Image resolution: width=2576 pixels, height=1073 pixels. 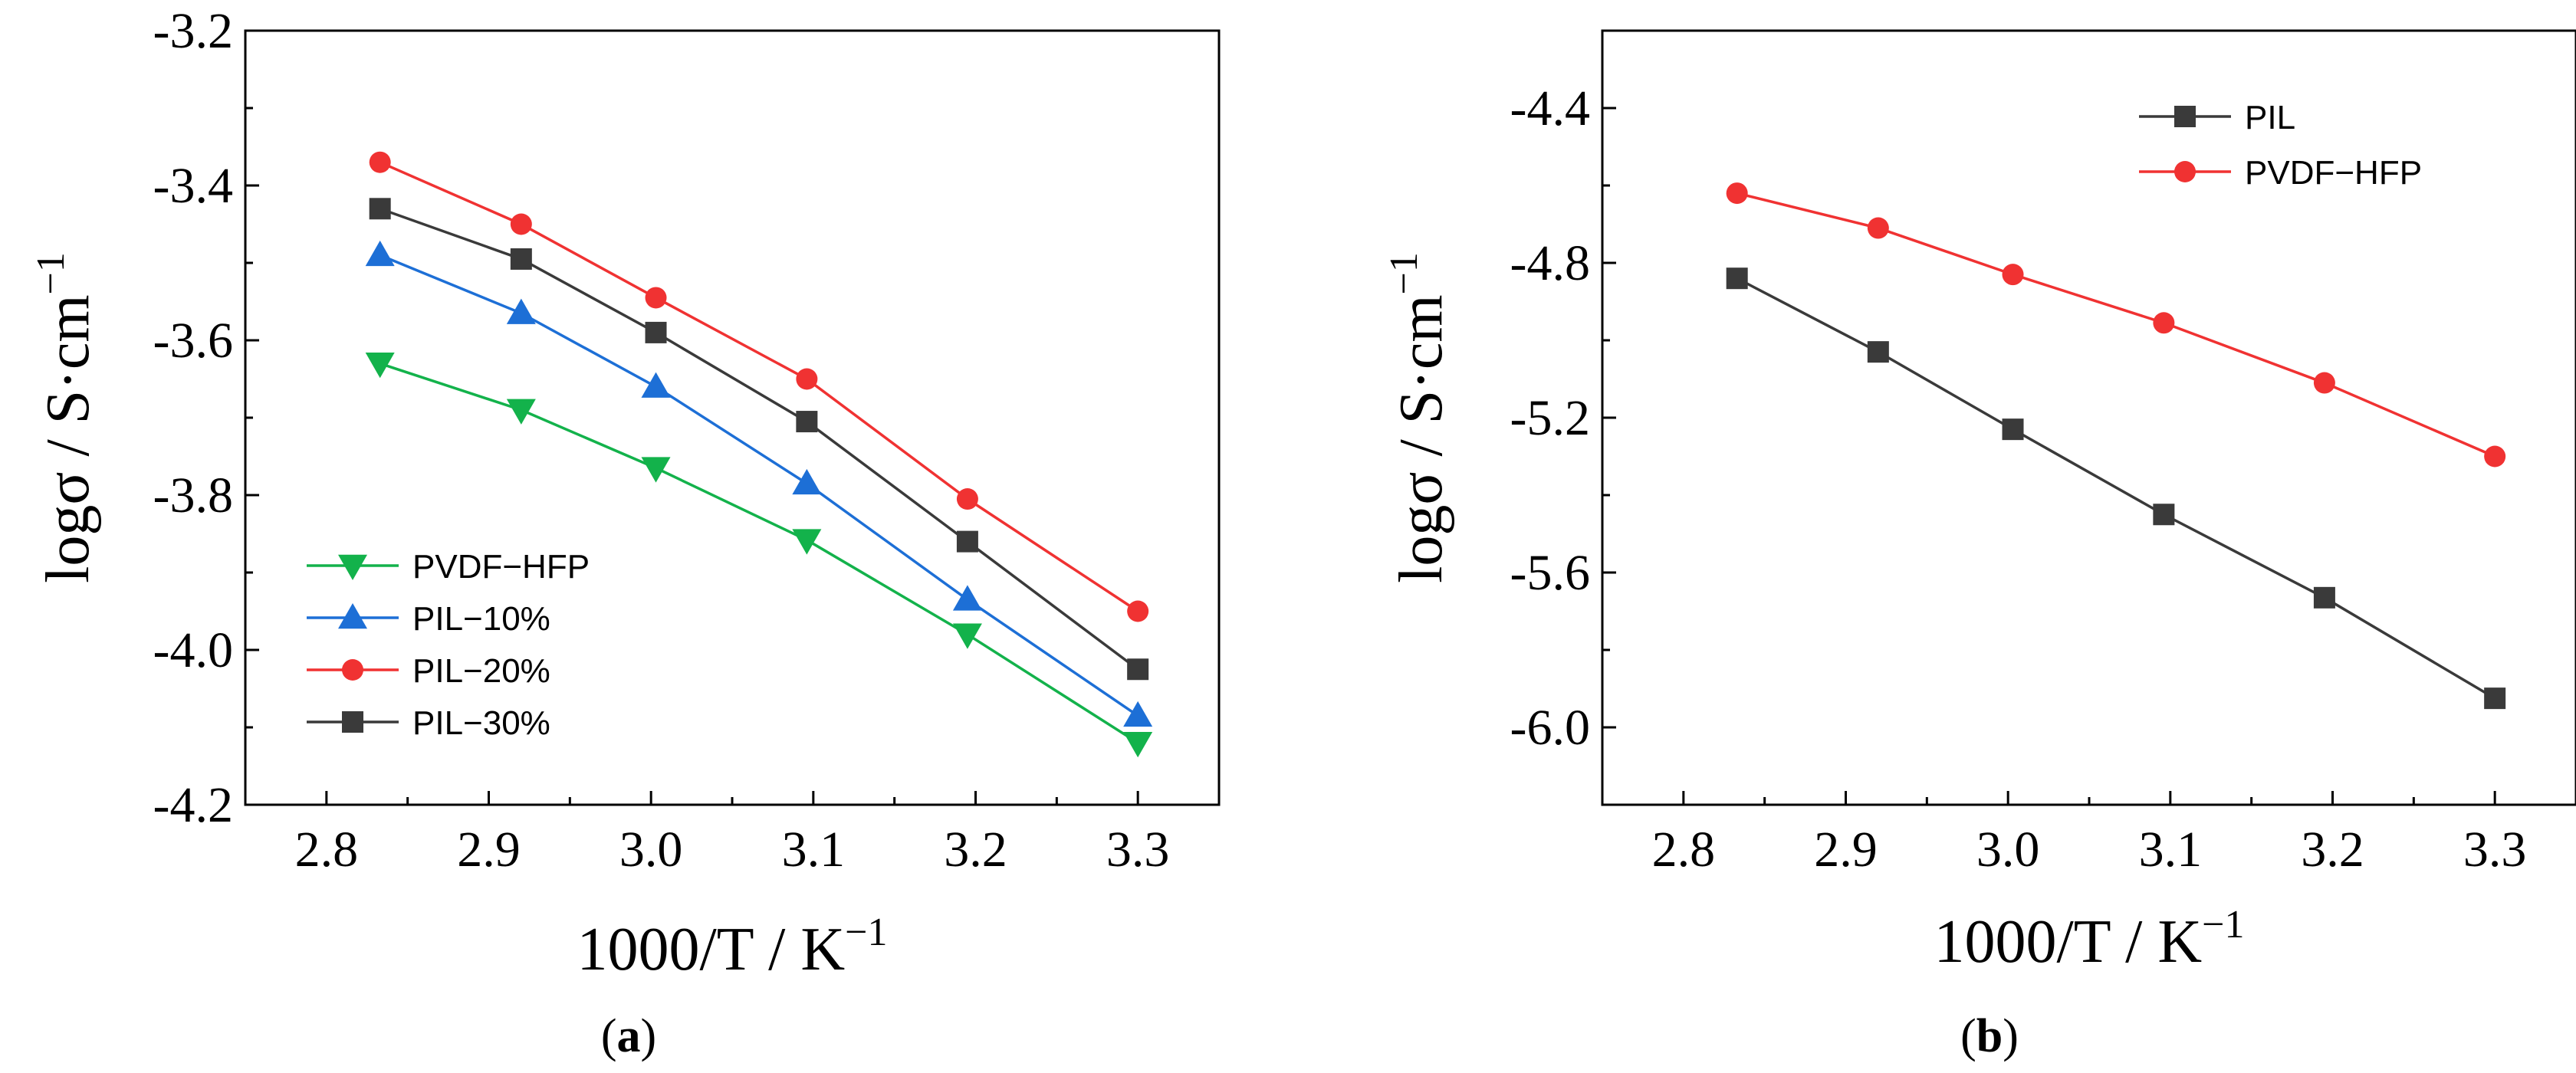 I want to click on y-tick-label: -4.0, so click(x=193, y=650).